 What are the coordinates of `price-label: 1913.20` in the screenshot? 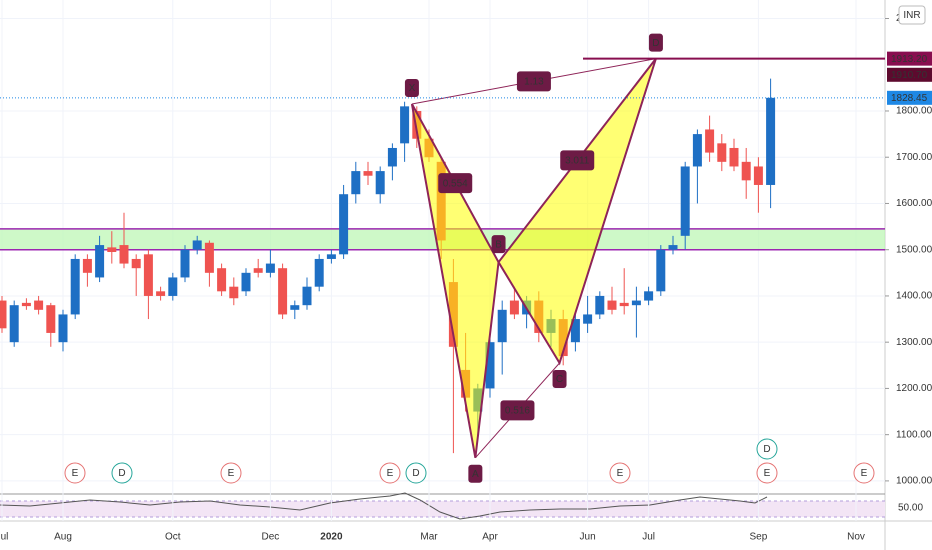 It's located at (909, 59).